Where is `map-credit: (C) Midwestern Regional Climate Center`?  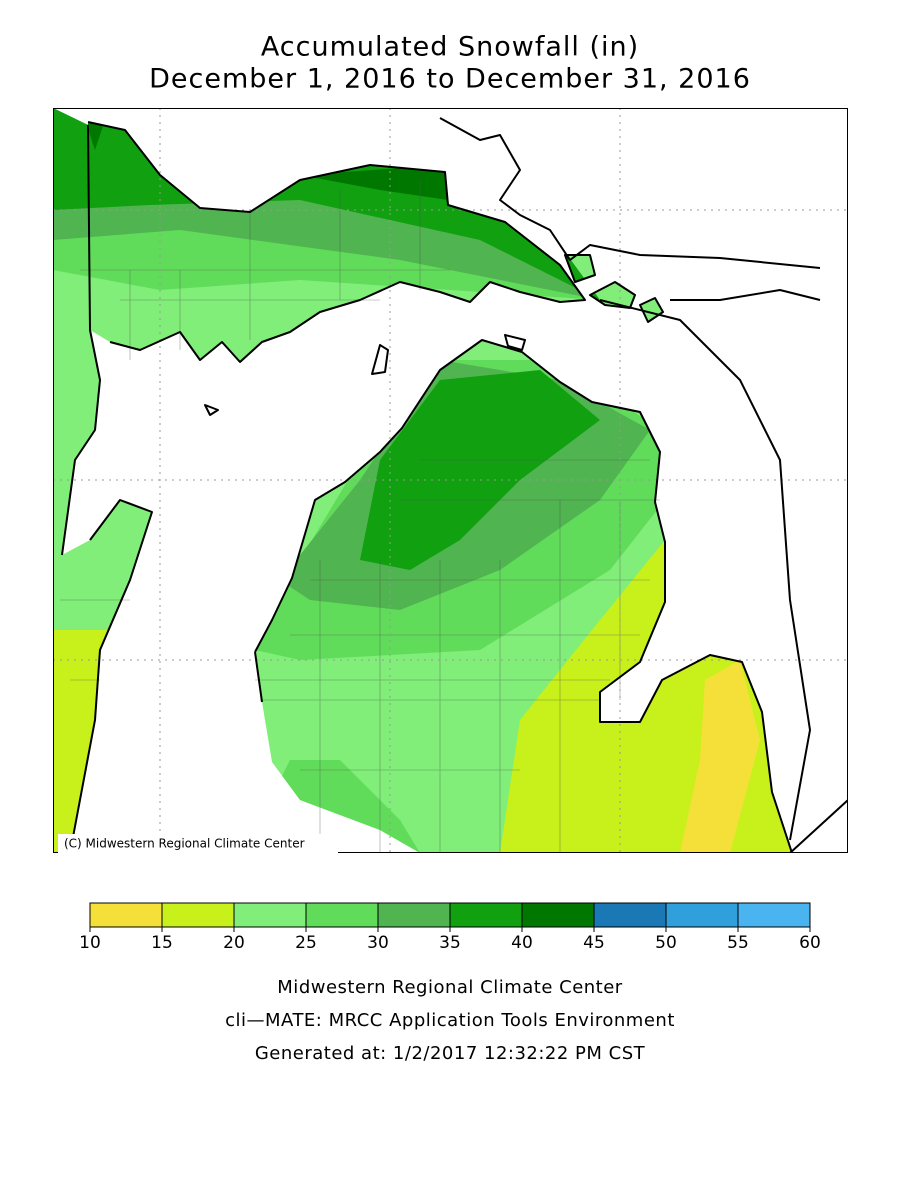
map-credit: (C) Midwestern Regional Climate Center is located at coordinates (184, 844).